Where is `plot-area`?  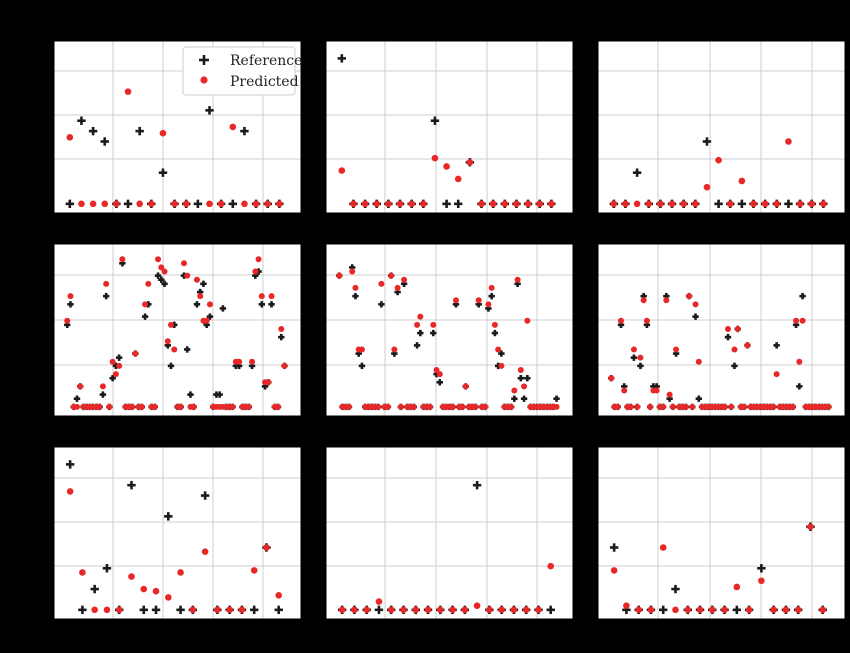 plot-area is located at coordinates (449, 330).